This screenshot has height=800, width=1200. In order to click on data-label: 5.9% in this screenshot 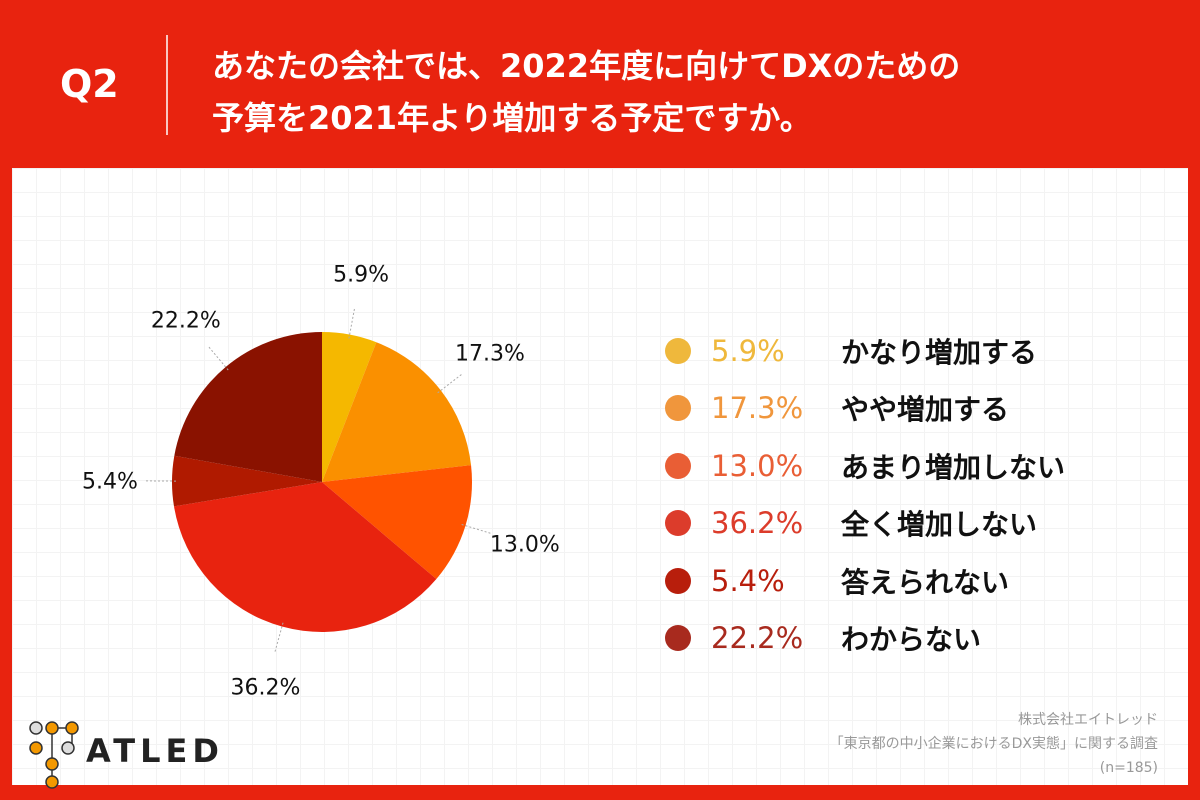, I will do `click(361, 275)`.